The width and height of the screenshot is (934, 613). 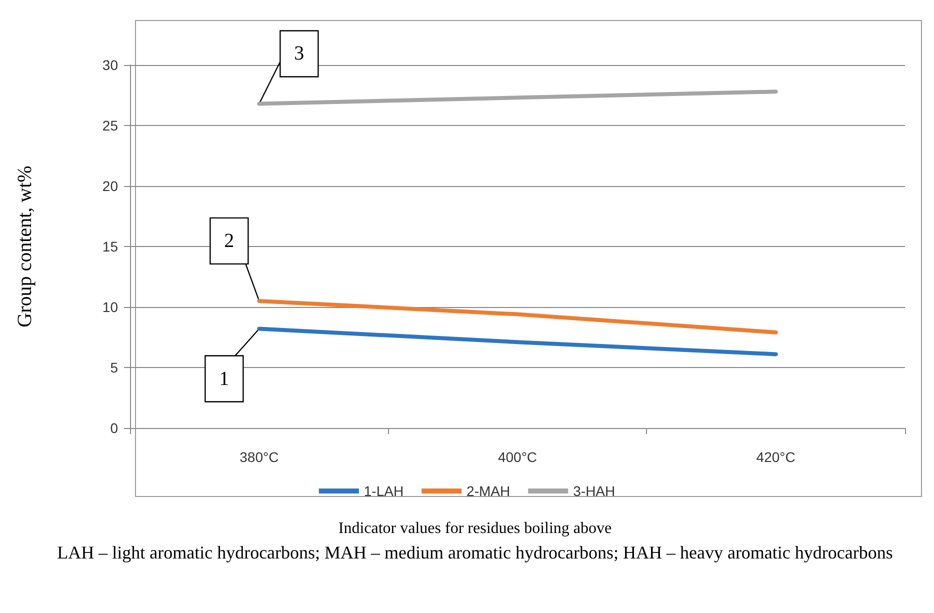 What do you see at coordinates (229, 241) in the screenshot?
I see `annotation: 2` at bounding box center [229, 241].